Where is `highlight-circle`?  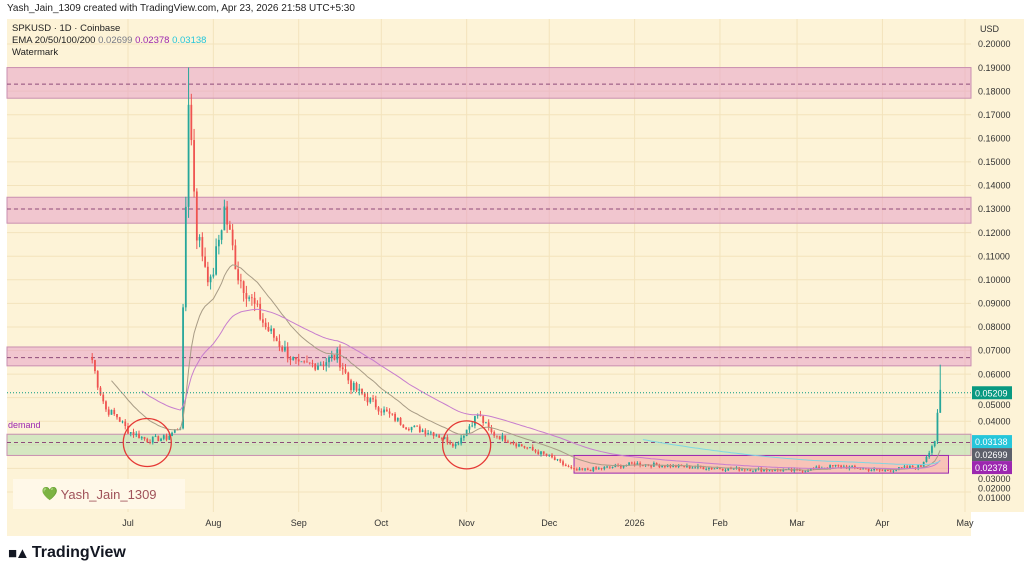
highlight-circle is located at coordinates (147, 442).